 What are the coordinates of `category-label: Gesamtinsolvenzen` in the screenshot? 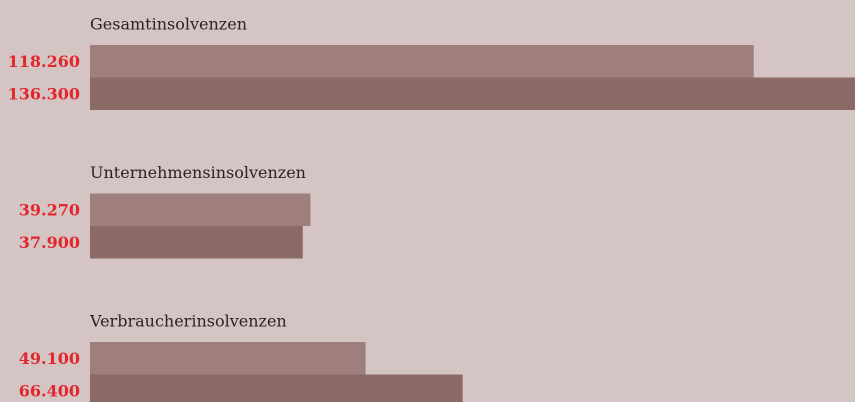 It's located at (168, 24).